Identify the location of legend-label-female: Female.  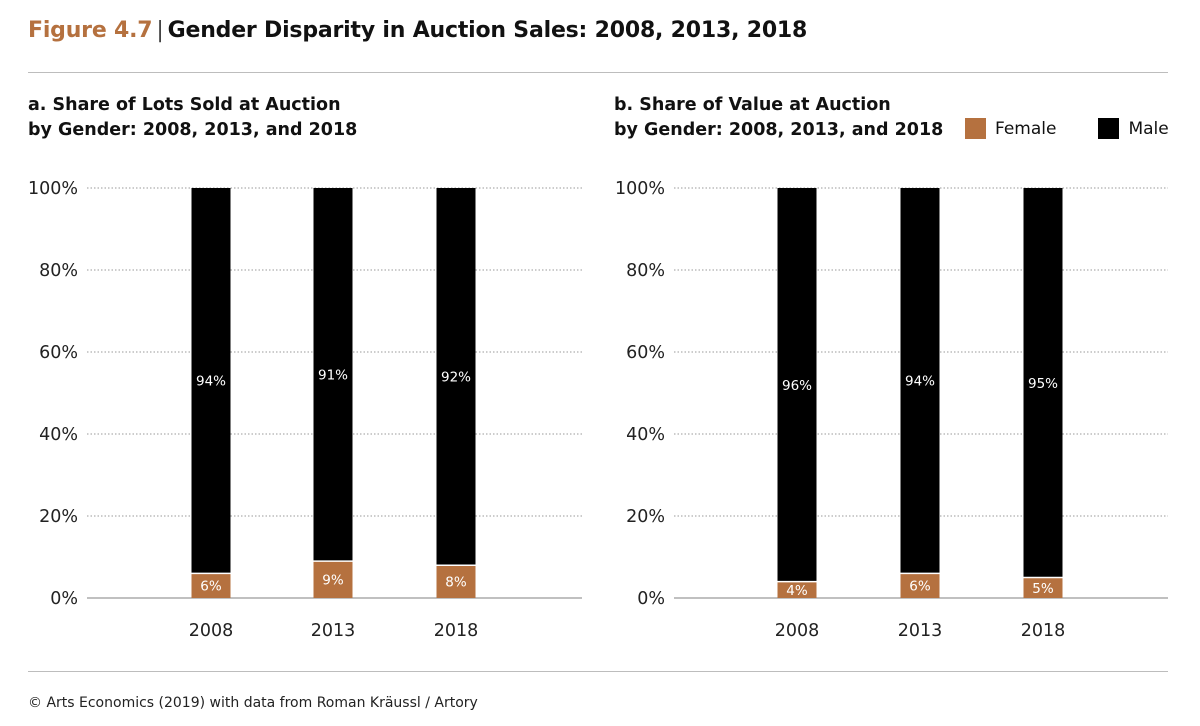
(1026, 128).